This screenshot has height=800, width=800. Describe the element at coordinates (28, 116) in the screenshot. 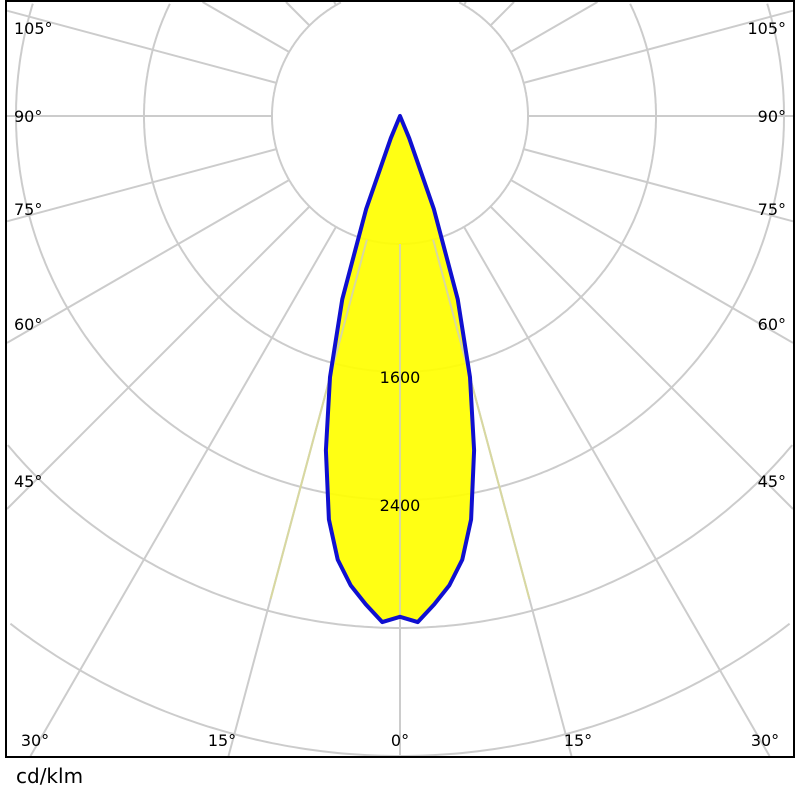

I see `angle-label-left: 90°` at that location.